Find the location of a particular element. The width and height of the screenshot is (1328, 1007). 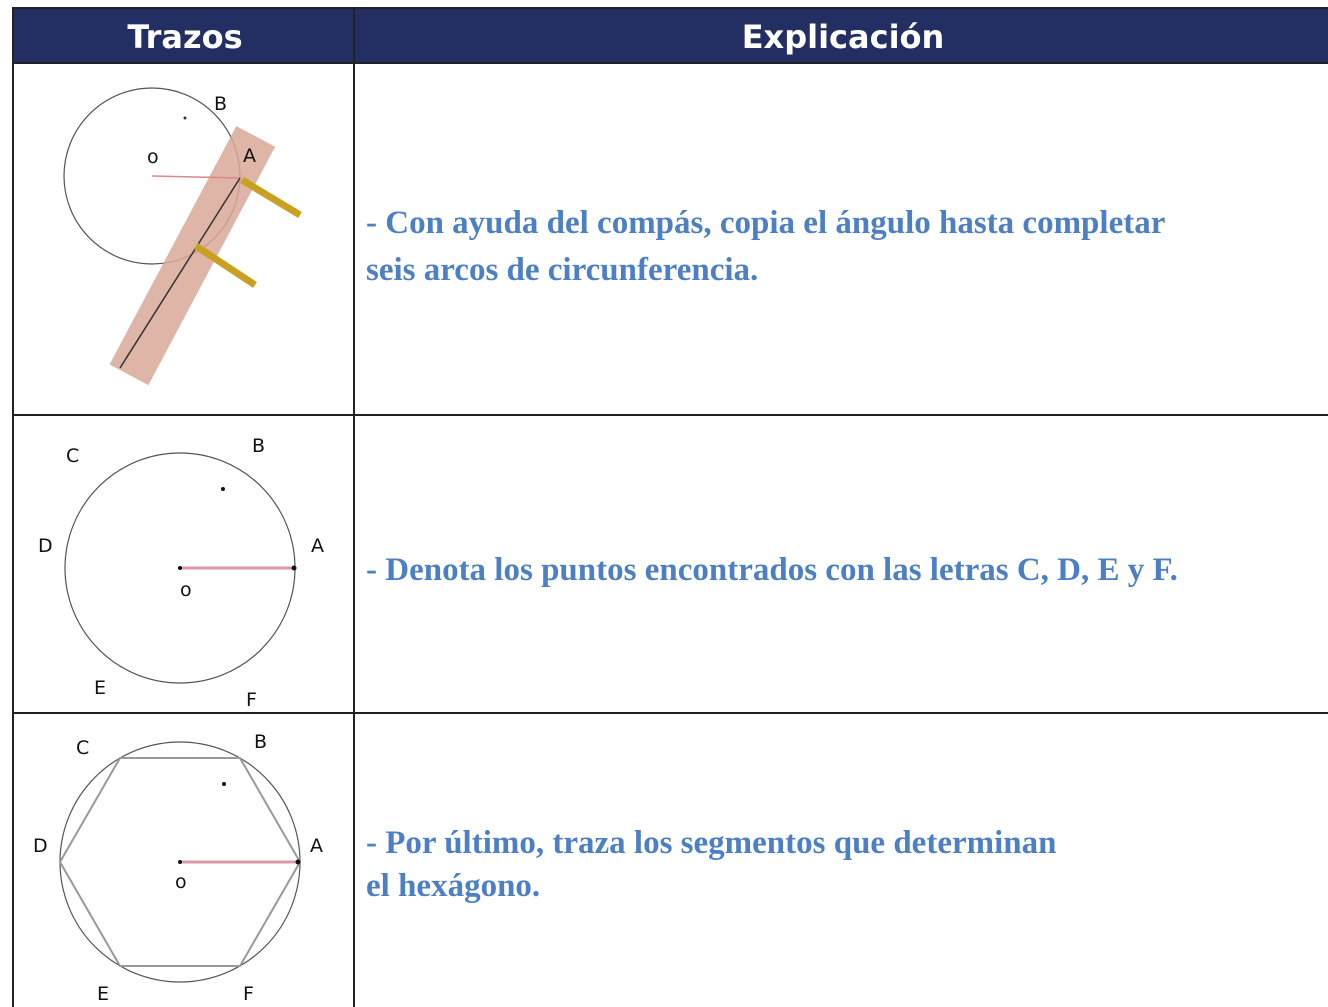

explanation-line: seis arcos de circunferencia. is located at coordinates (562, 270).